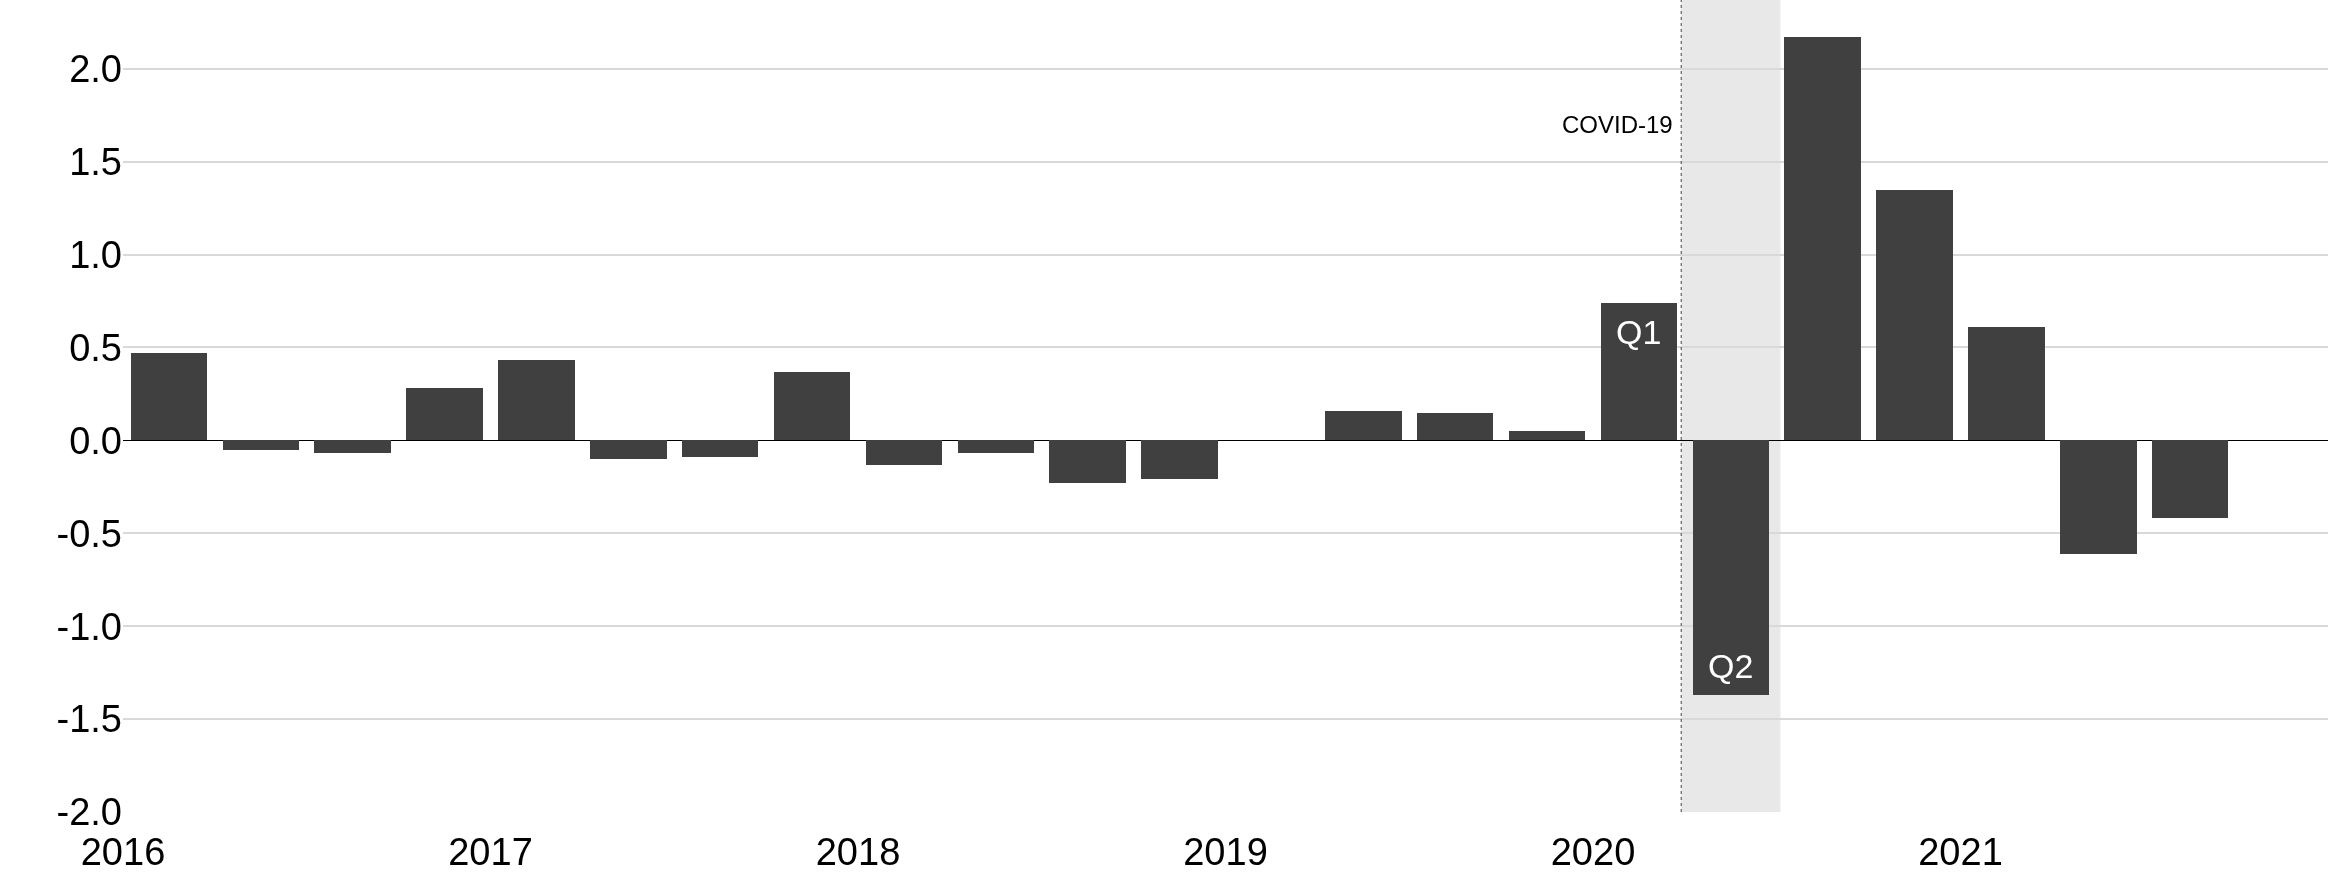 This screenshot has height=892, width=2338. I want to click on x-tick-label: 2021, so click(1960, 852).